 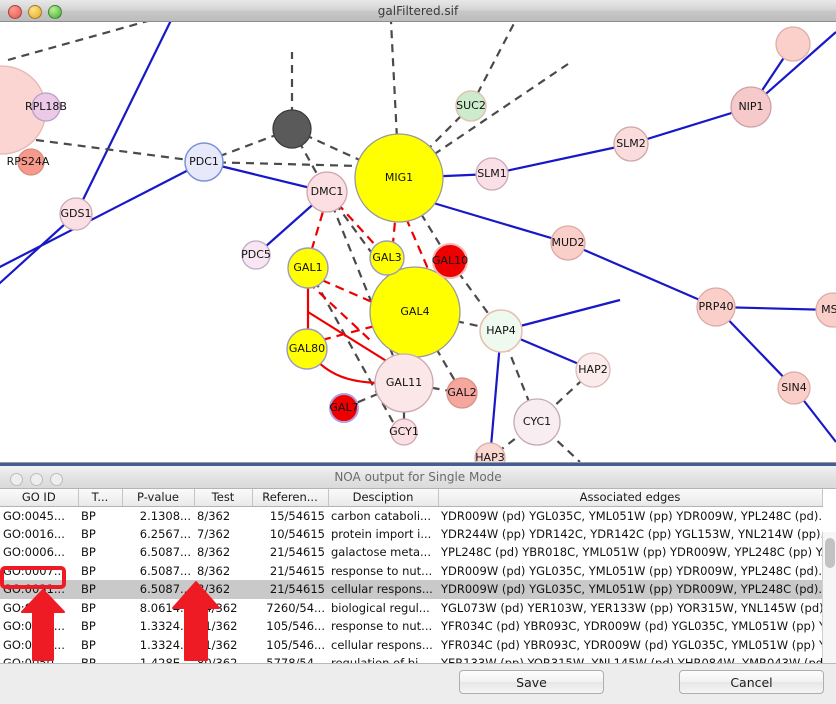 What do you see at coordinates (223, 498) in the screenshot?
I see `column-header-test: Test` at bounding box center [223, 498].